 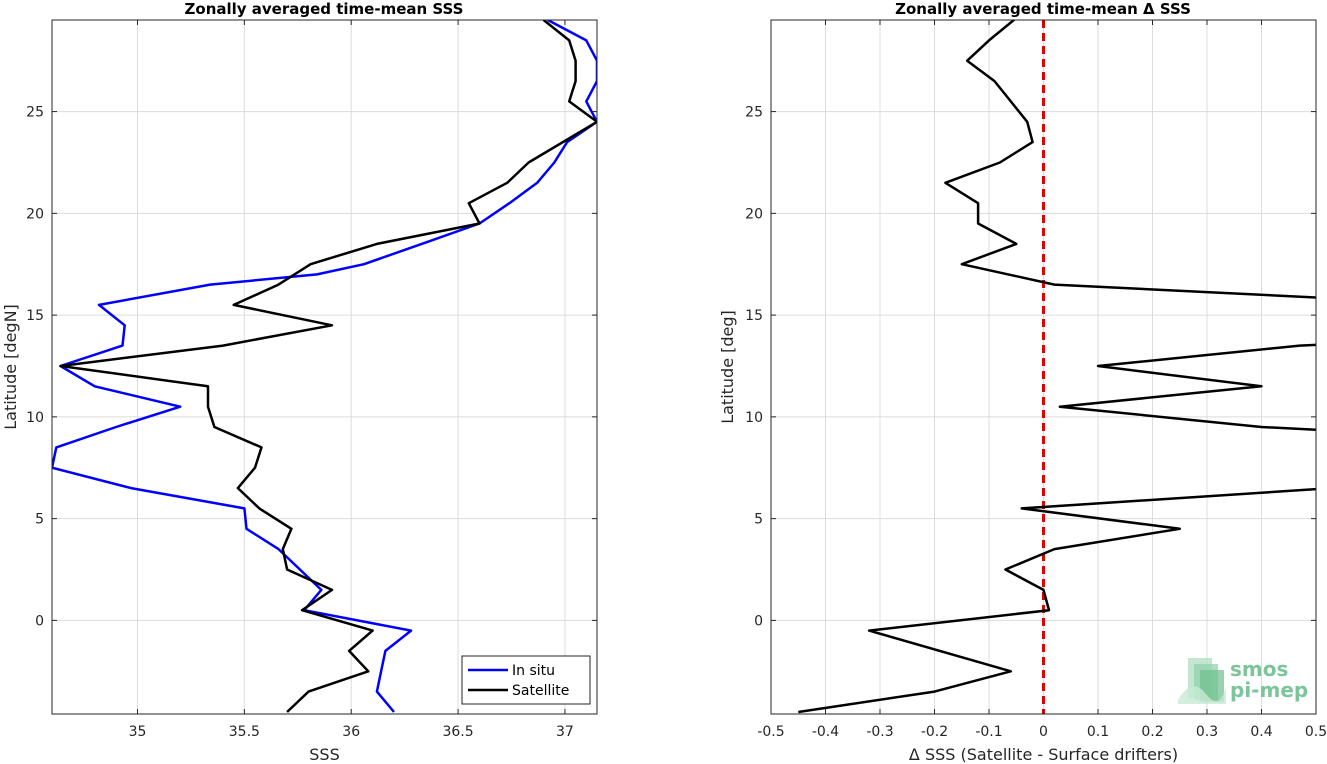 I want to click on x-tick-label: 37, so click(x=565, y=732).